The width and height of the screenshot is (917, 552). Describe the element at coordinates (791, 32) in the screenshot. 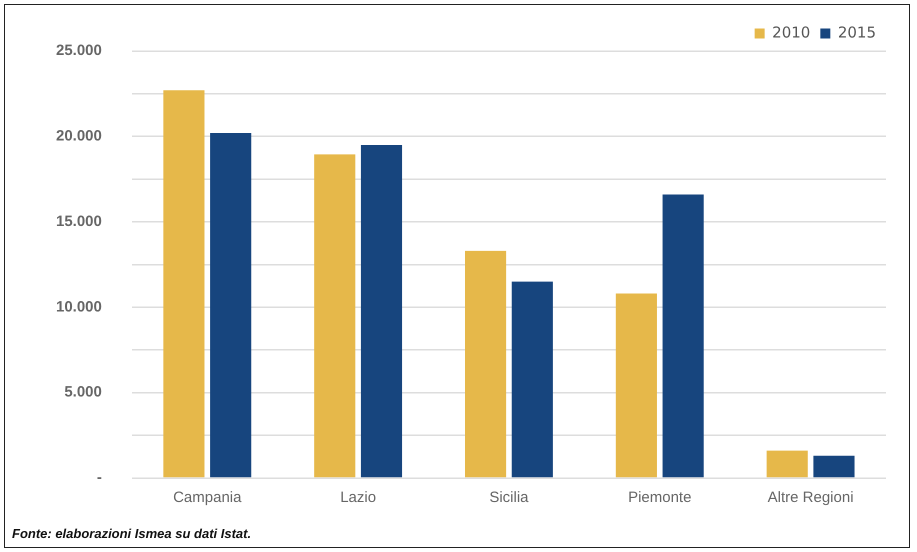

I see `legend-label: 2010` at that location.